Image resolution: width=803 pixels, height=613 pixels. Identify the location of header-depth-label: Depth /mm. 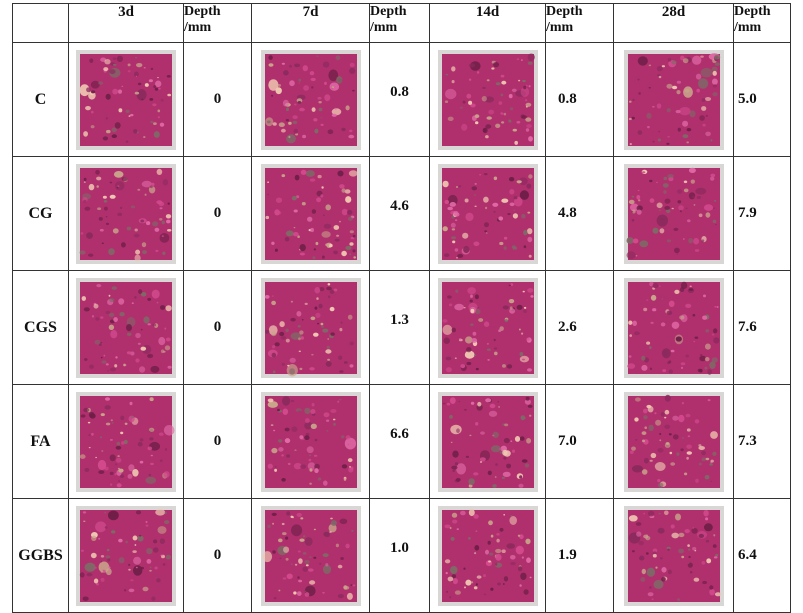
(388, 19).